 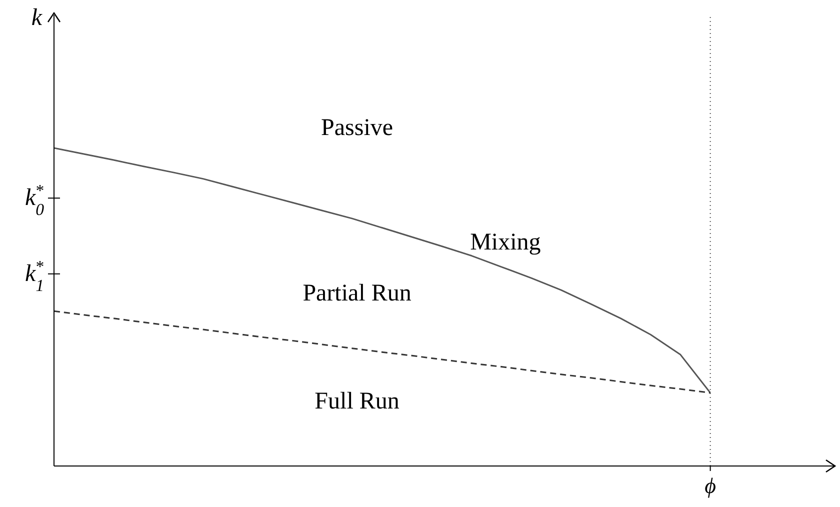 I want to click on annotation: Partial Run, so click(x=357, y=293).